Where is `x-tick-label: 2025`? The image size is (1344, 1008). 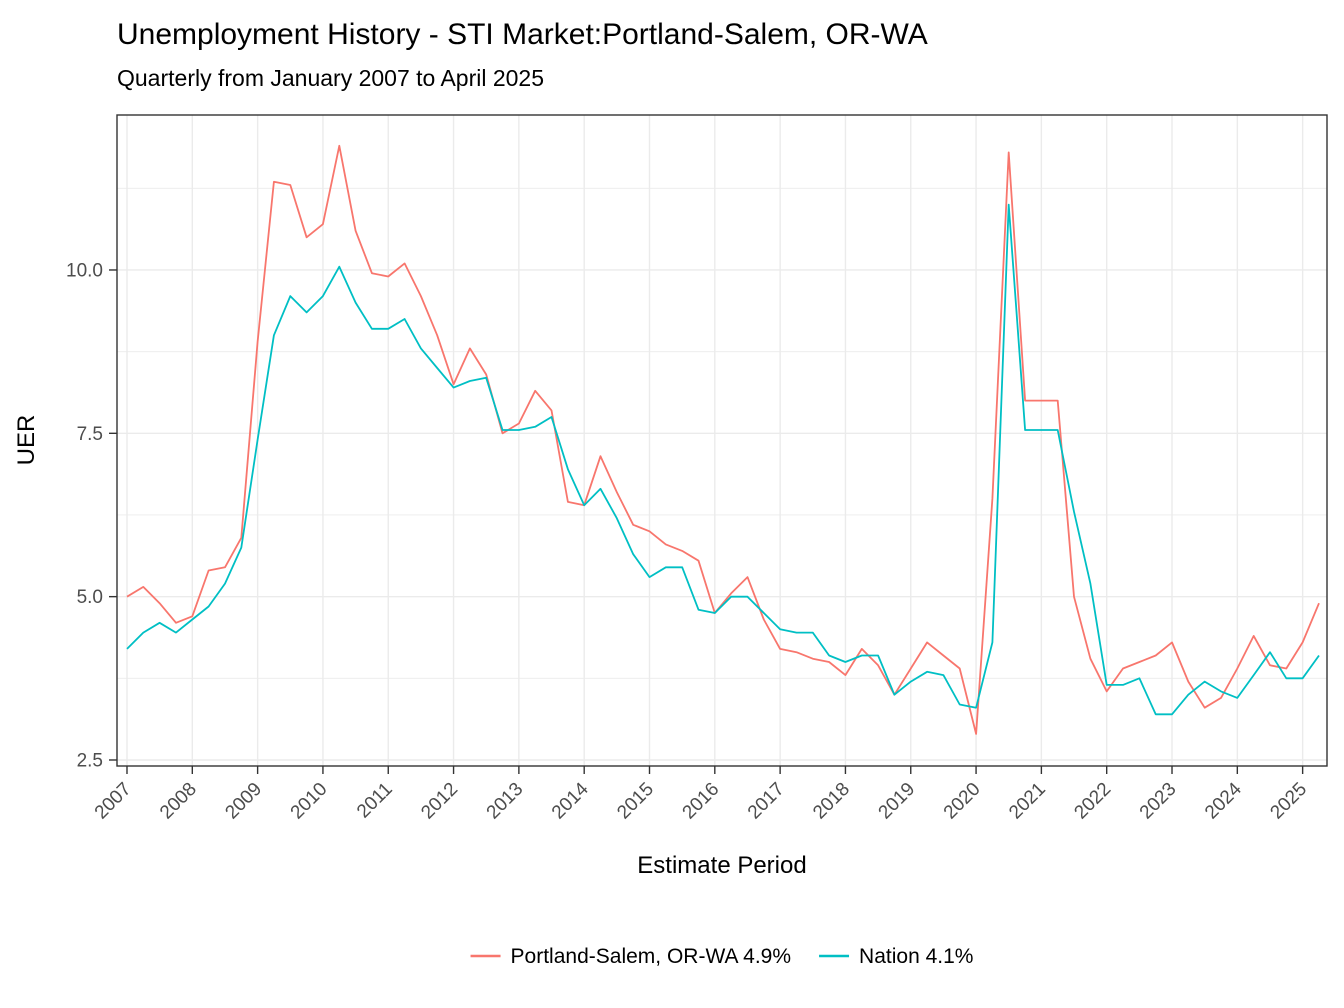 x-tick-label: 2025 is located at coordinates (1288, 801).